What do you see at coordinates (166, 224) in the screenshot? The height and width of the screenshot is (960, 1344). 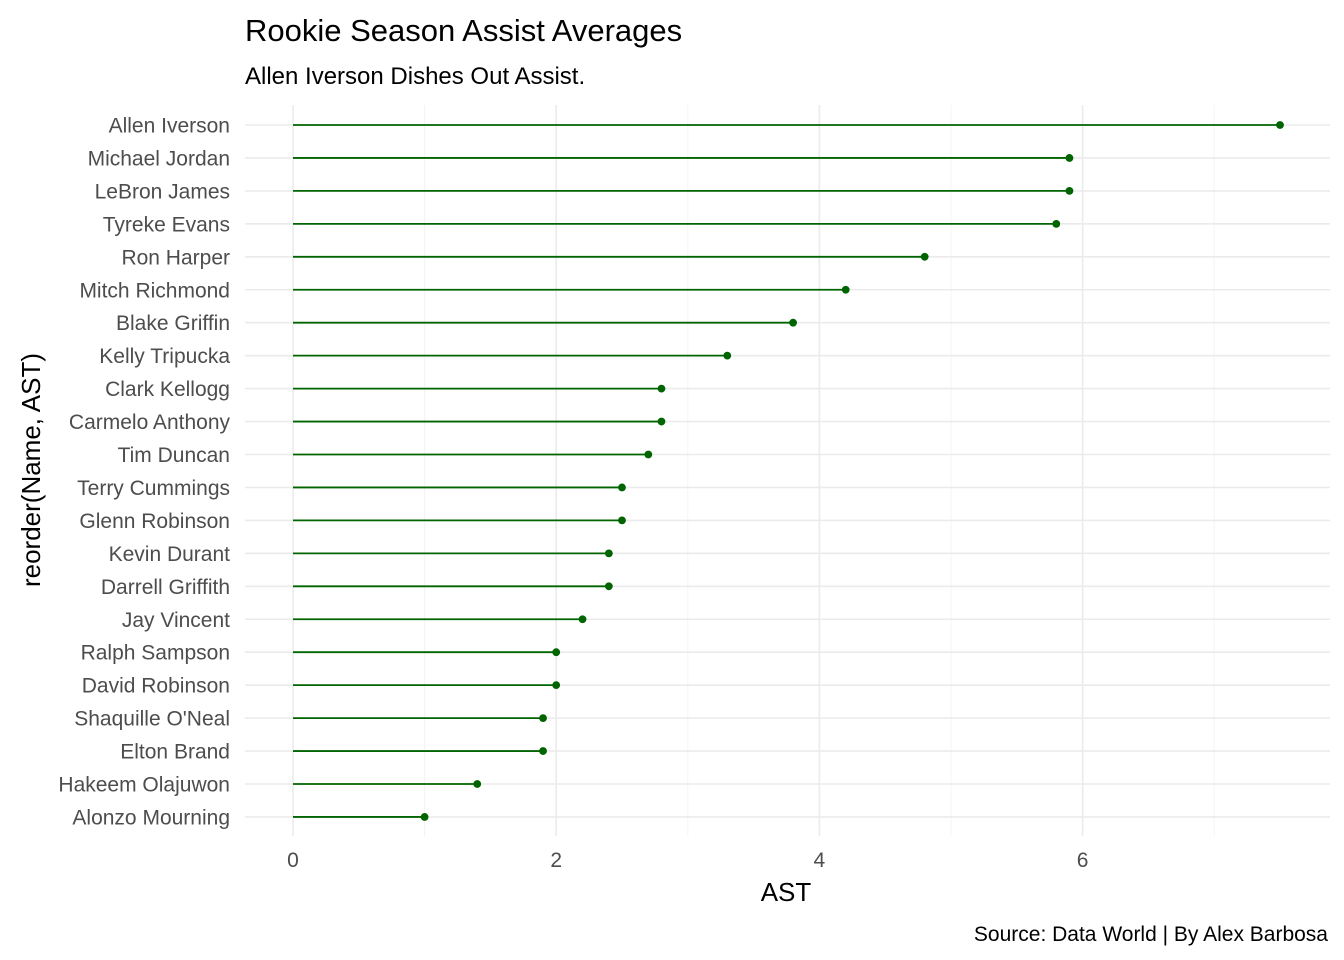 I see `y-tick-label: Tyreke Evans` at bounding box center [166, 224].